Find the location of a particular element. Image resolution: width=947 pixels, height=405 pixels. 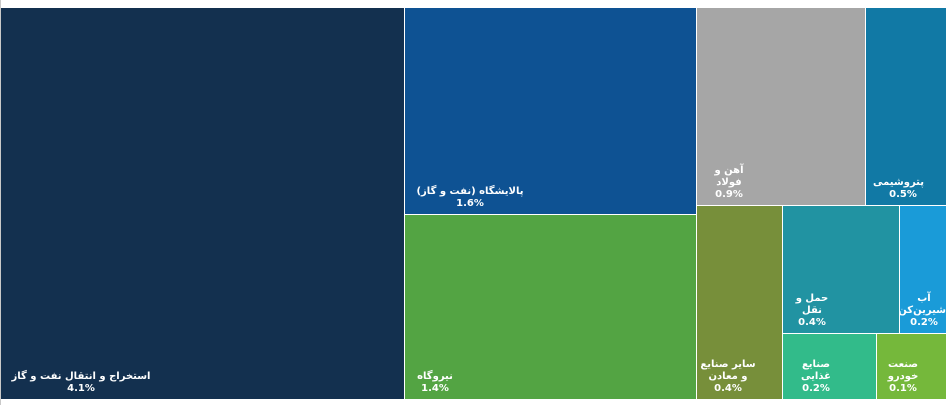

value-label: 1.4% is located at coordinates (435, 388).